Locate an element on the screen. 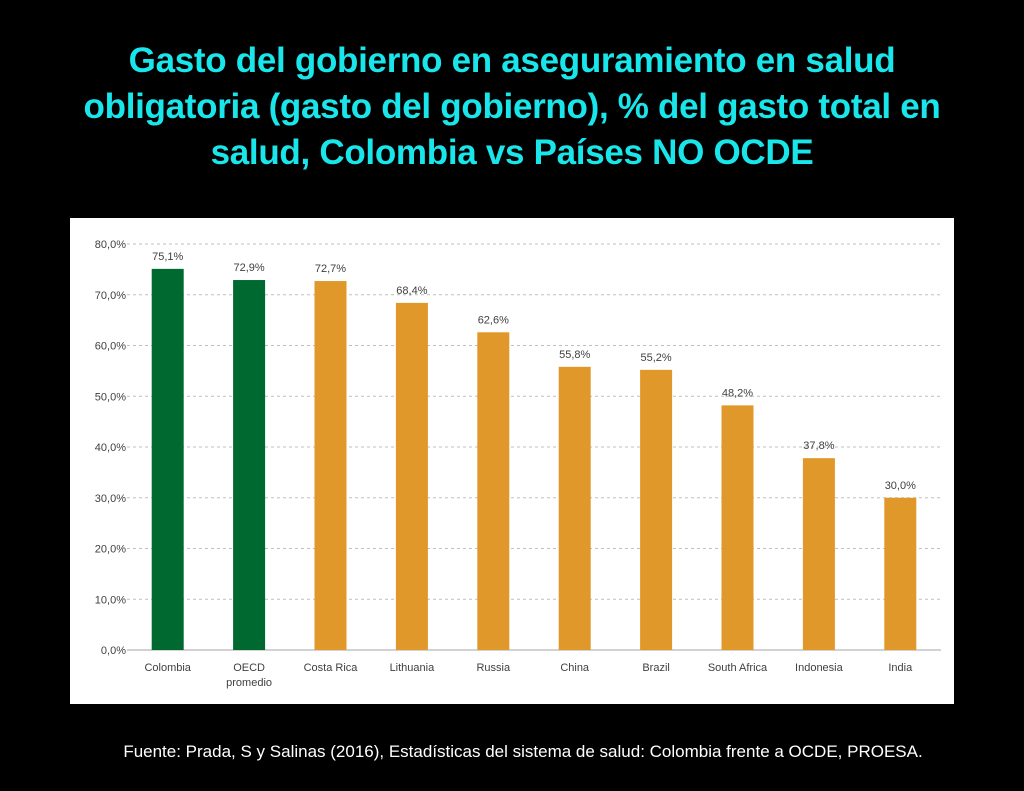 The image size is (1024, 791). category-label: Russia is located at coordinates (493, 668).